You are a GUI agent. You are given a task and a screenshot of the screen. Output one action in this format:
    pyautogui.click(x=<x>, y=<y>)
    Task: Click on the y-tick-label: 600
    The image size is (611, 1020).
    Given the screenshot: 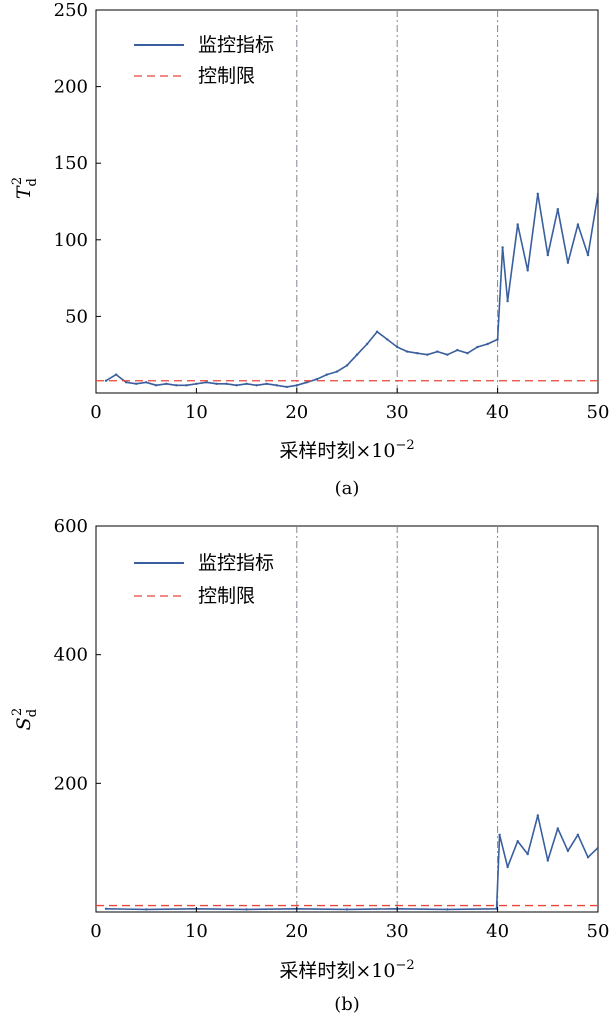 What is the action you would take?
    pyautogui.click(x=71, y=526)
    